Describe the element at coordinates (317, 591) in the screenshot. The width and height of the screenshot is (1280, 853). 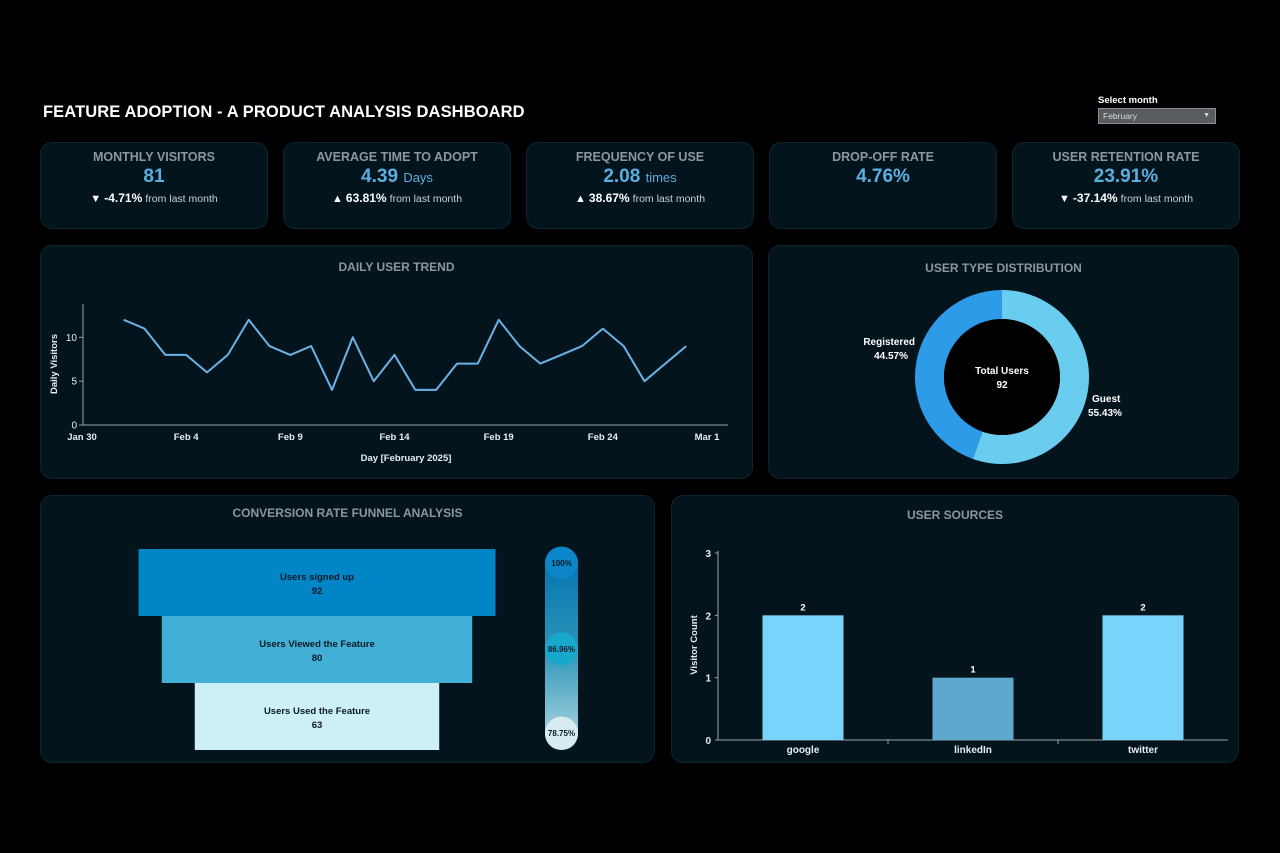
I see `funnel-stage-value: 92` at that location.